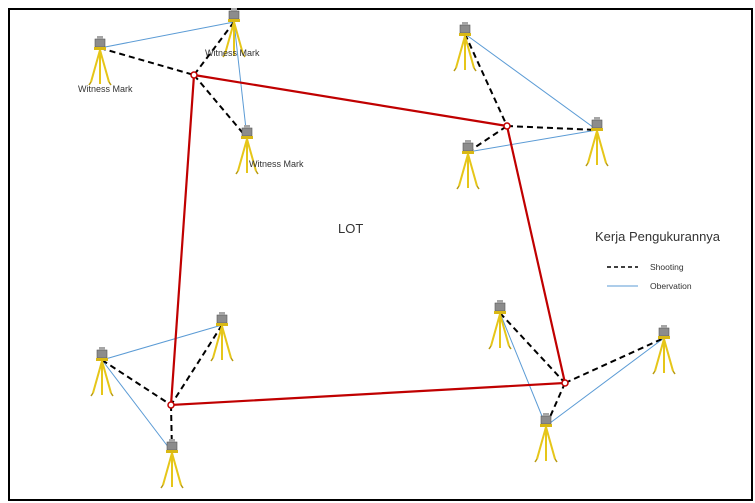  I want to click on legend-shooting-label: Shooting, so click(667, 267).